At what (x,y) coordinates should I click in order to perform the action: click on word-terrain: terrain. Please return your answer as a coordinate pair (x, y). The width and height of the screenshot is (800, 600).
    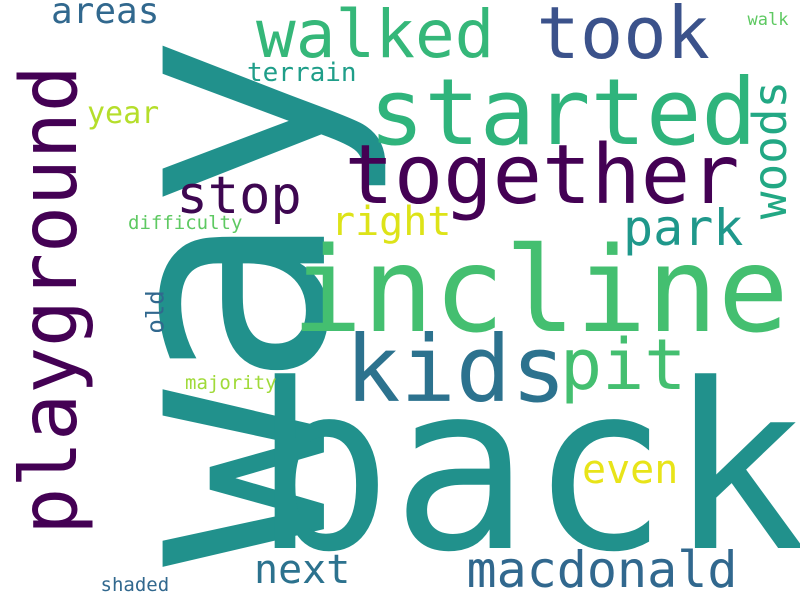
    Looking at the image, I should click on (302, 73).